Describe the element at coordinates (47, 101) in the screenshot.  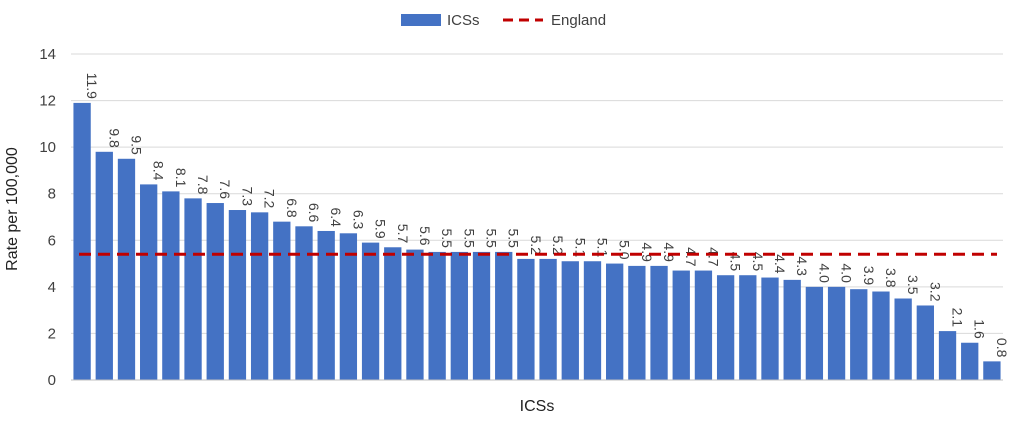
I see `y-tick-label: 12` at that location.